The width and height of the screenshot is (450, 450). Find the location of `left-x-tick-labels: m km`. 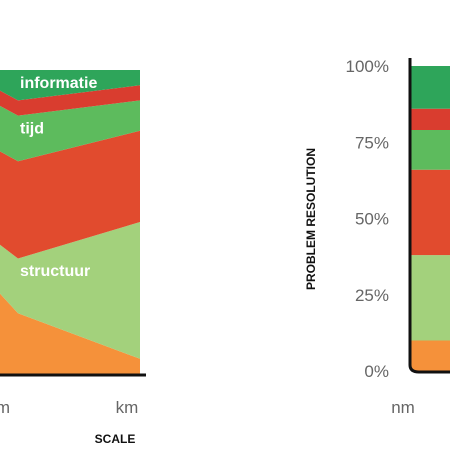

left-x-tick-labels: m km is located at coordinates (69, 407).